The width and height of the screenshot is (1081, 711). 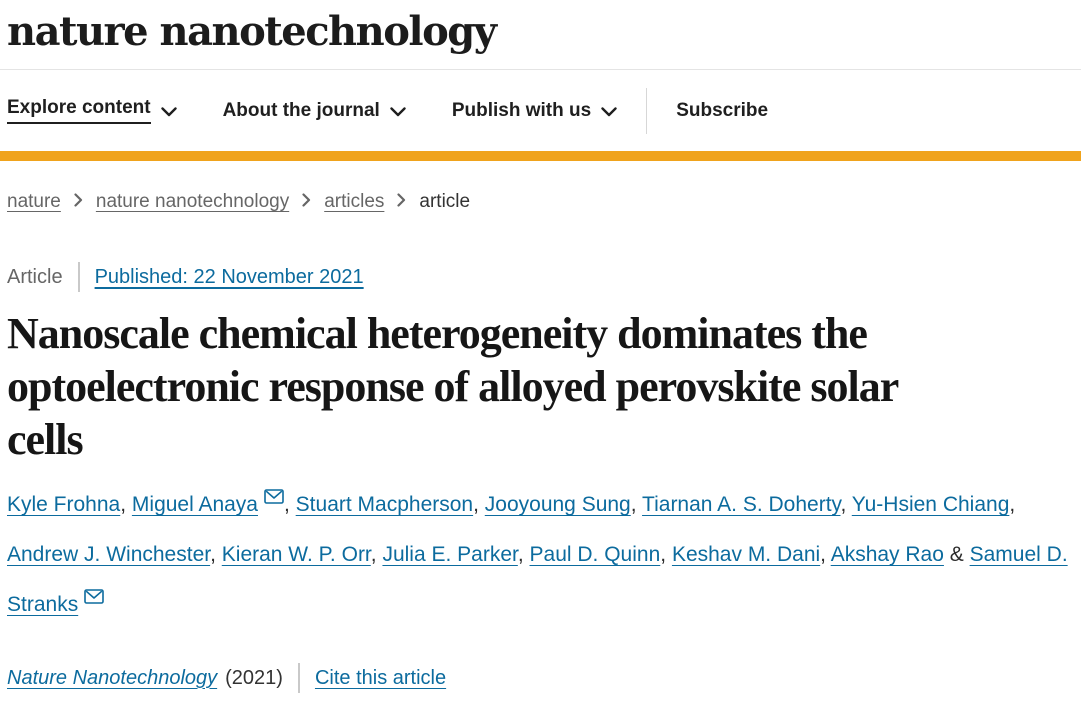 I want to click on author-link: Tiarnan A. S. Doherty, so click(x=741, y=504).